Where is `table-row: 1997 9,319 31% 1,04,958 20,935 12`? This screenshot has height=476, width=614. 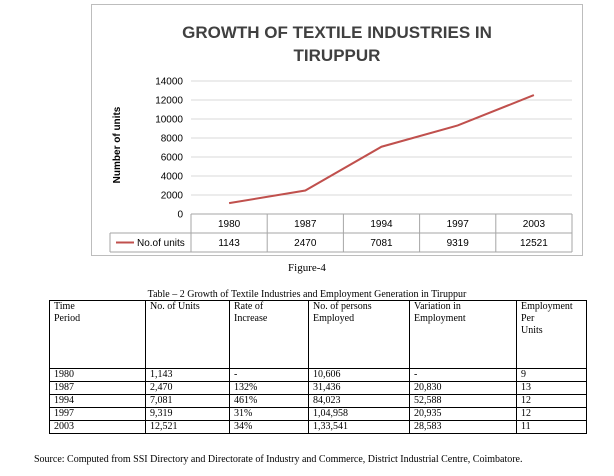 table-row: 1997 9,319 31% 1,04,958 20,935 12 is located at coordinates (318, 414).